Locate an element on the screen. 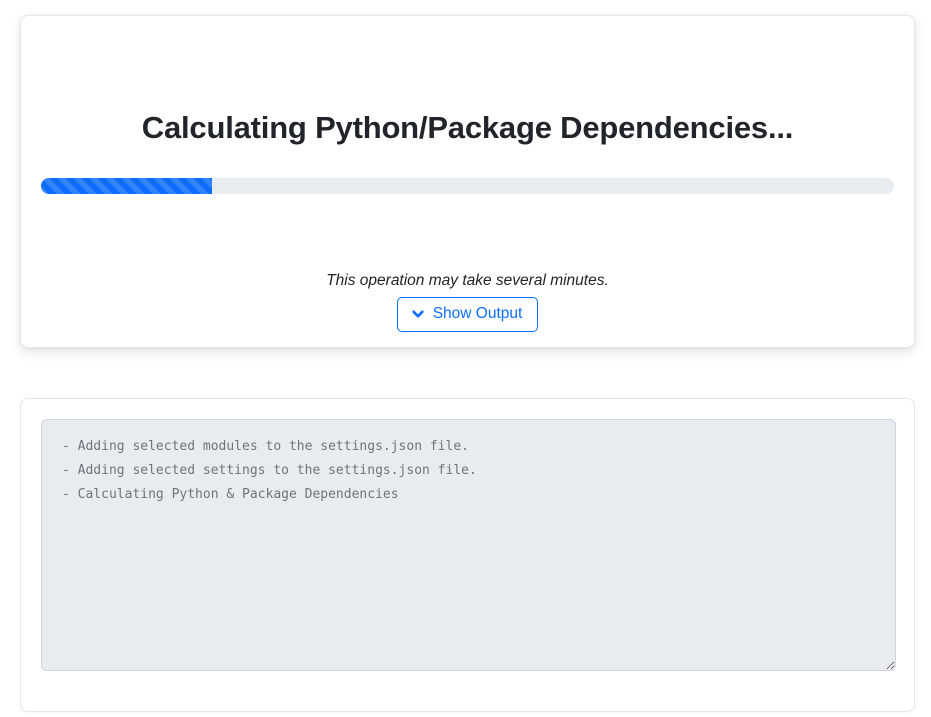 The image size is (931, 717). progress-bar-track is located at coordinates (467, 186).